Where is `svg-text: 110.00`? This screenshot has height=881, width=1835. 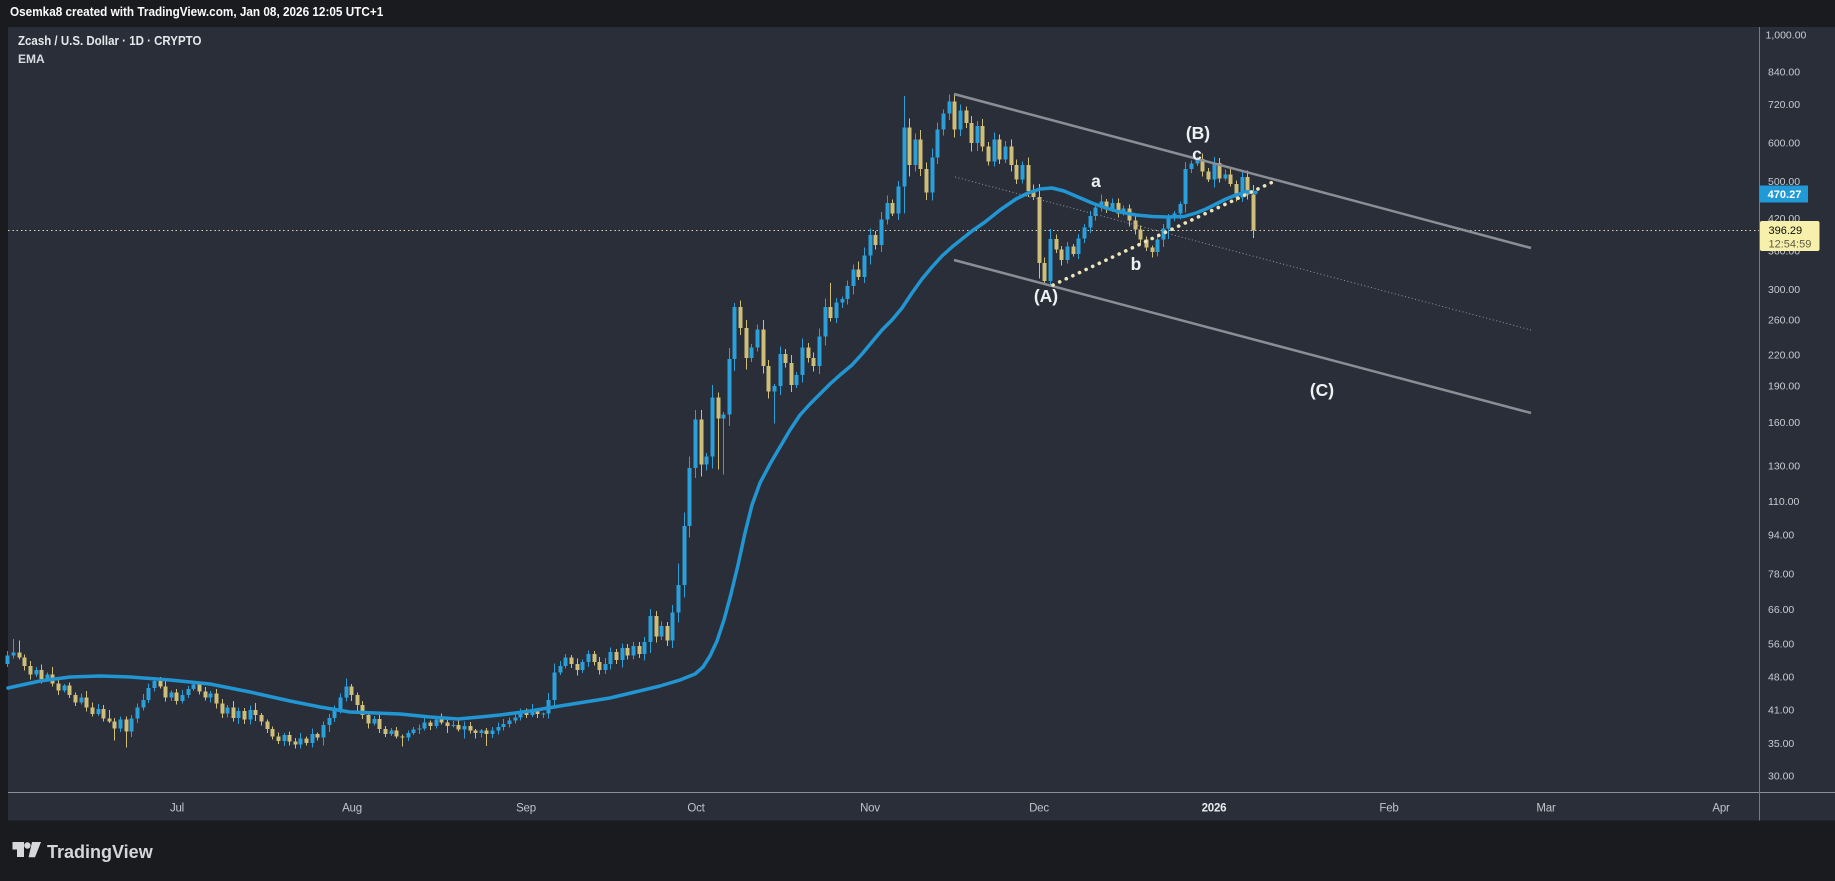 svg-text: 110.00 is located at coordinates (1783, 502).